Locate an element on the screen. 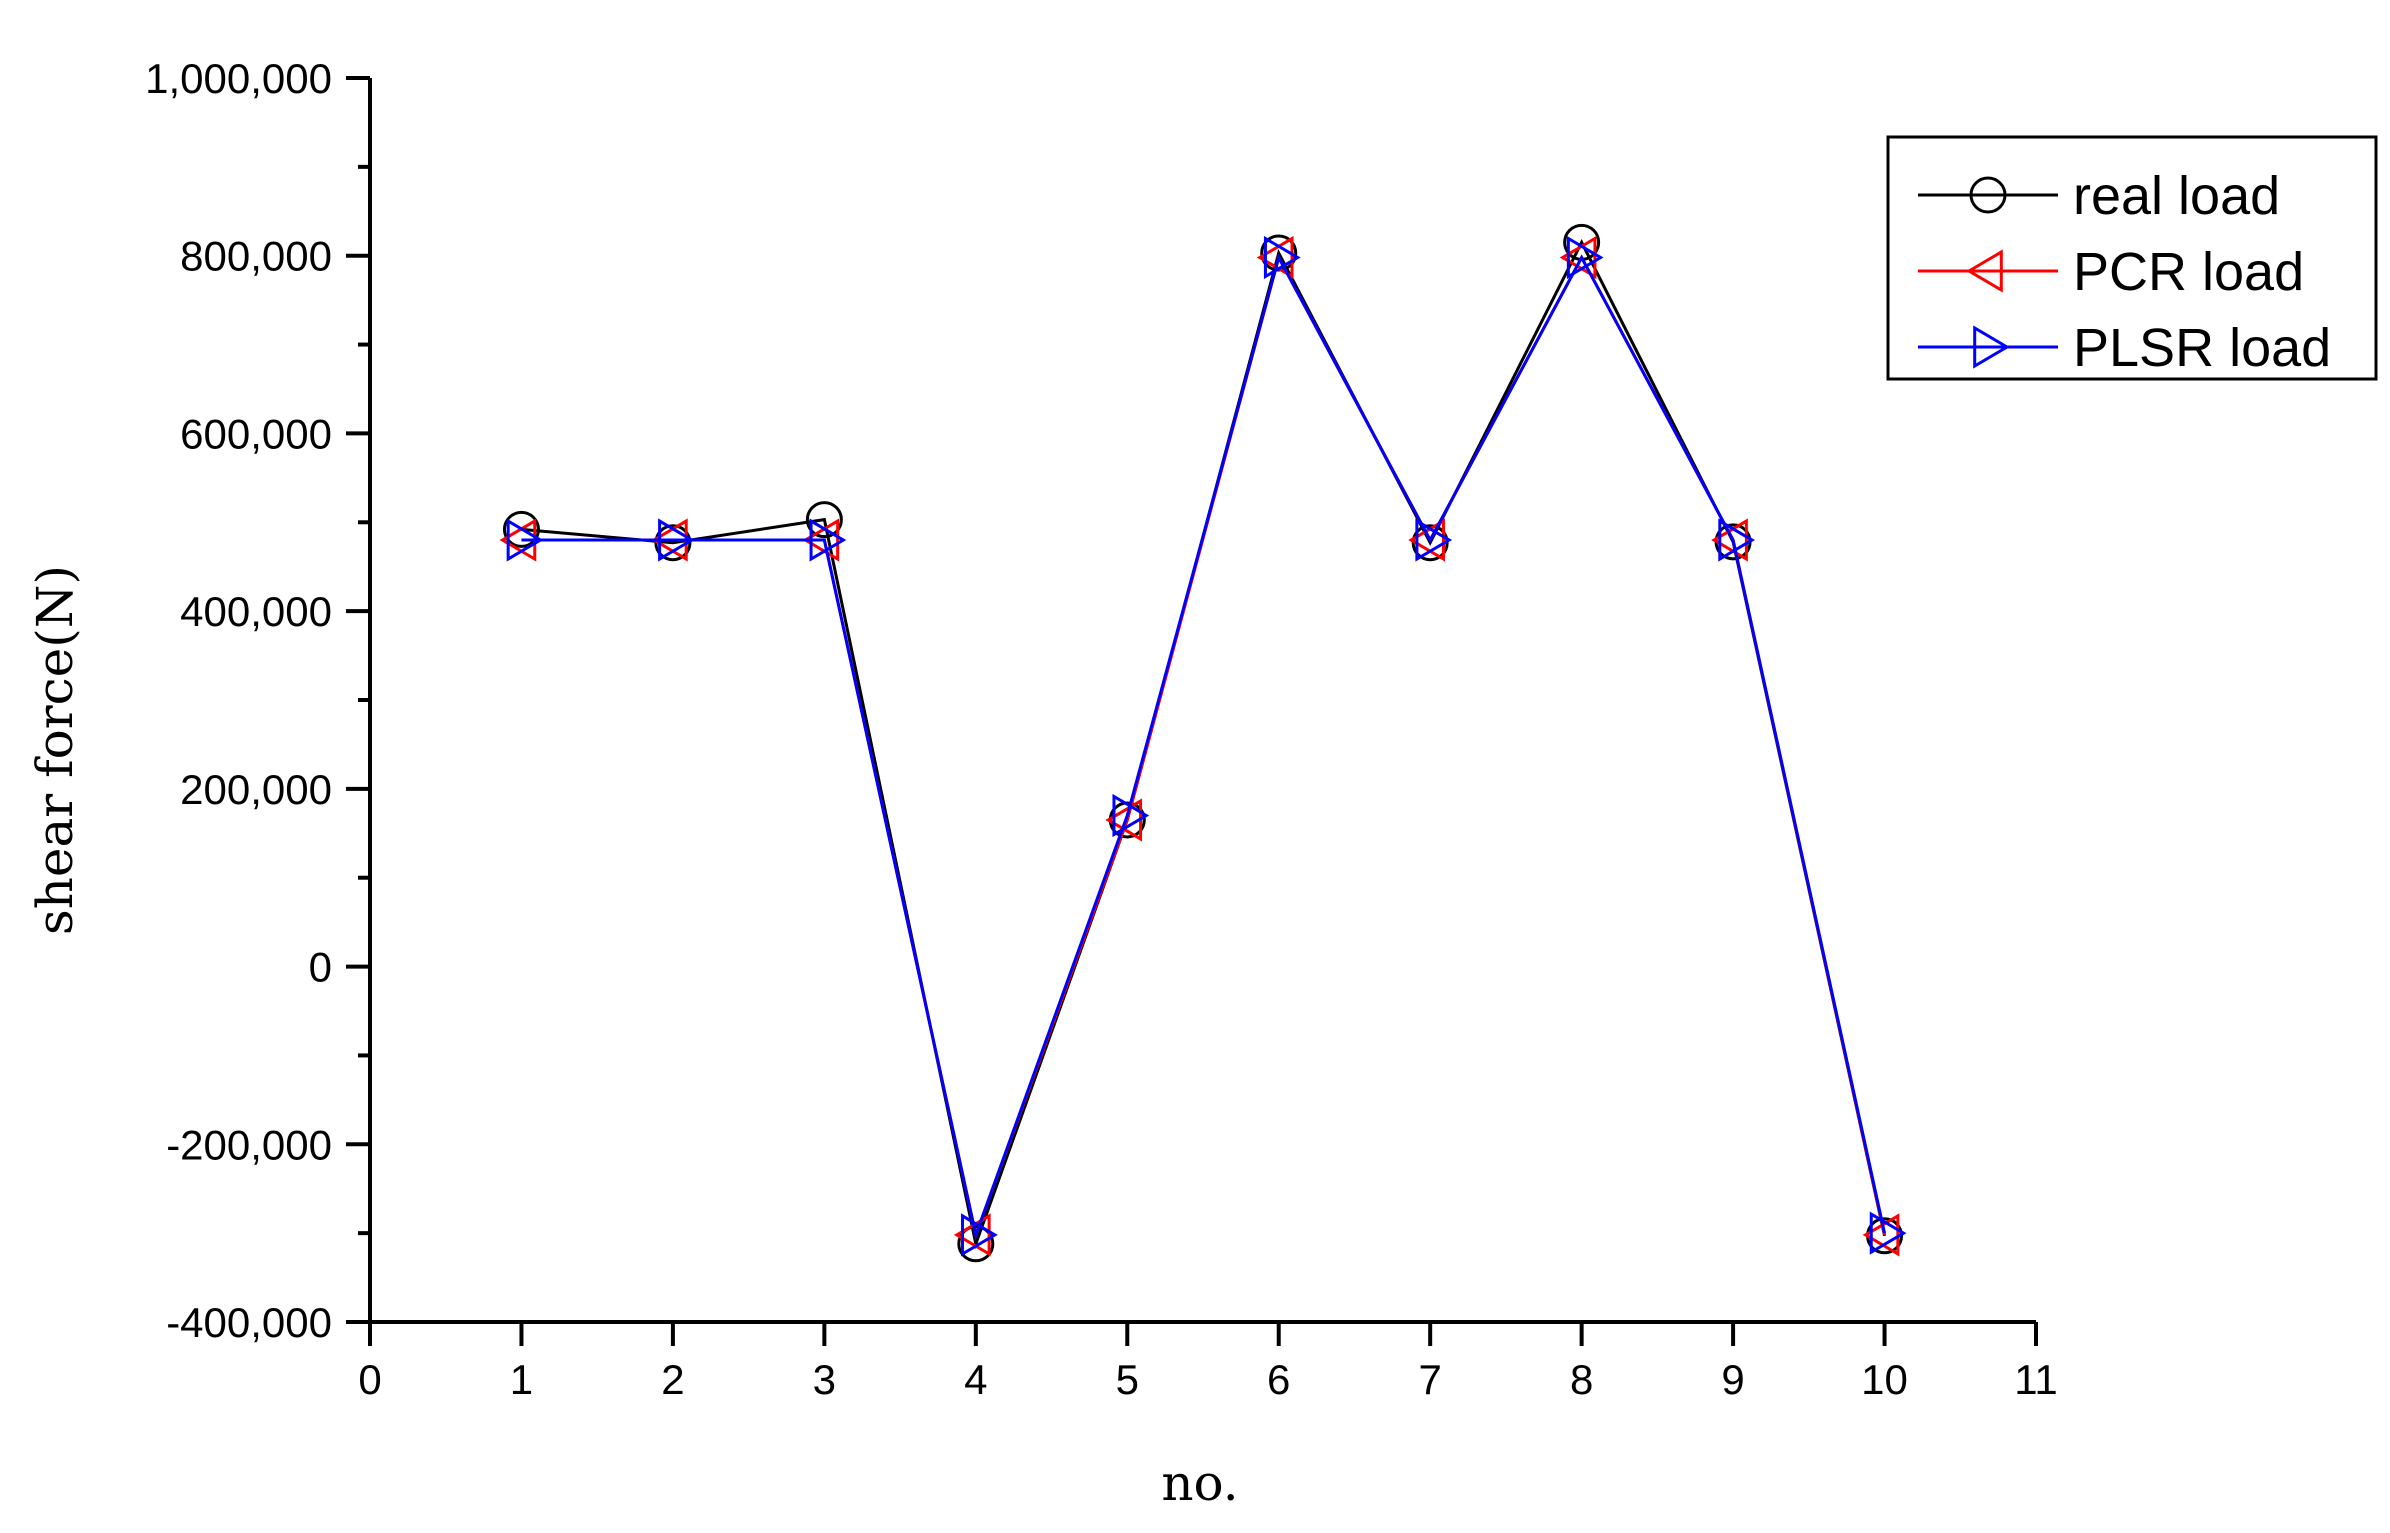  y-tick-label: 600,000 is located at coordinates (256, 433).